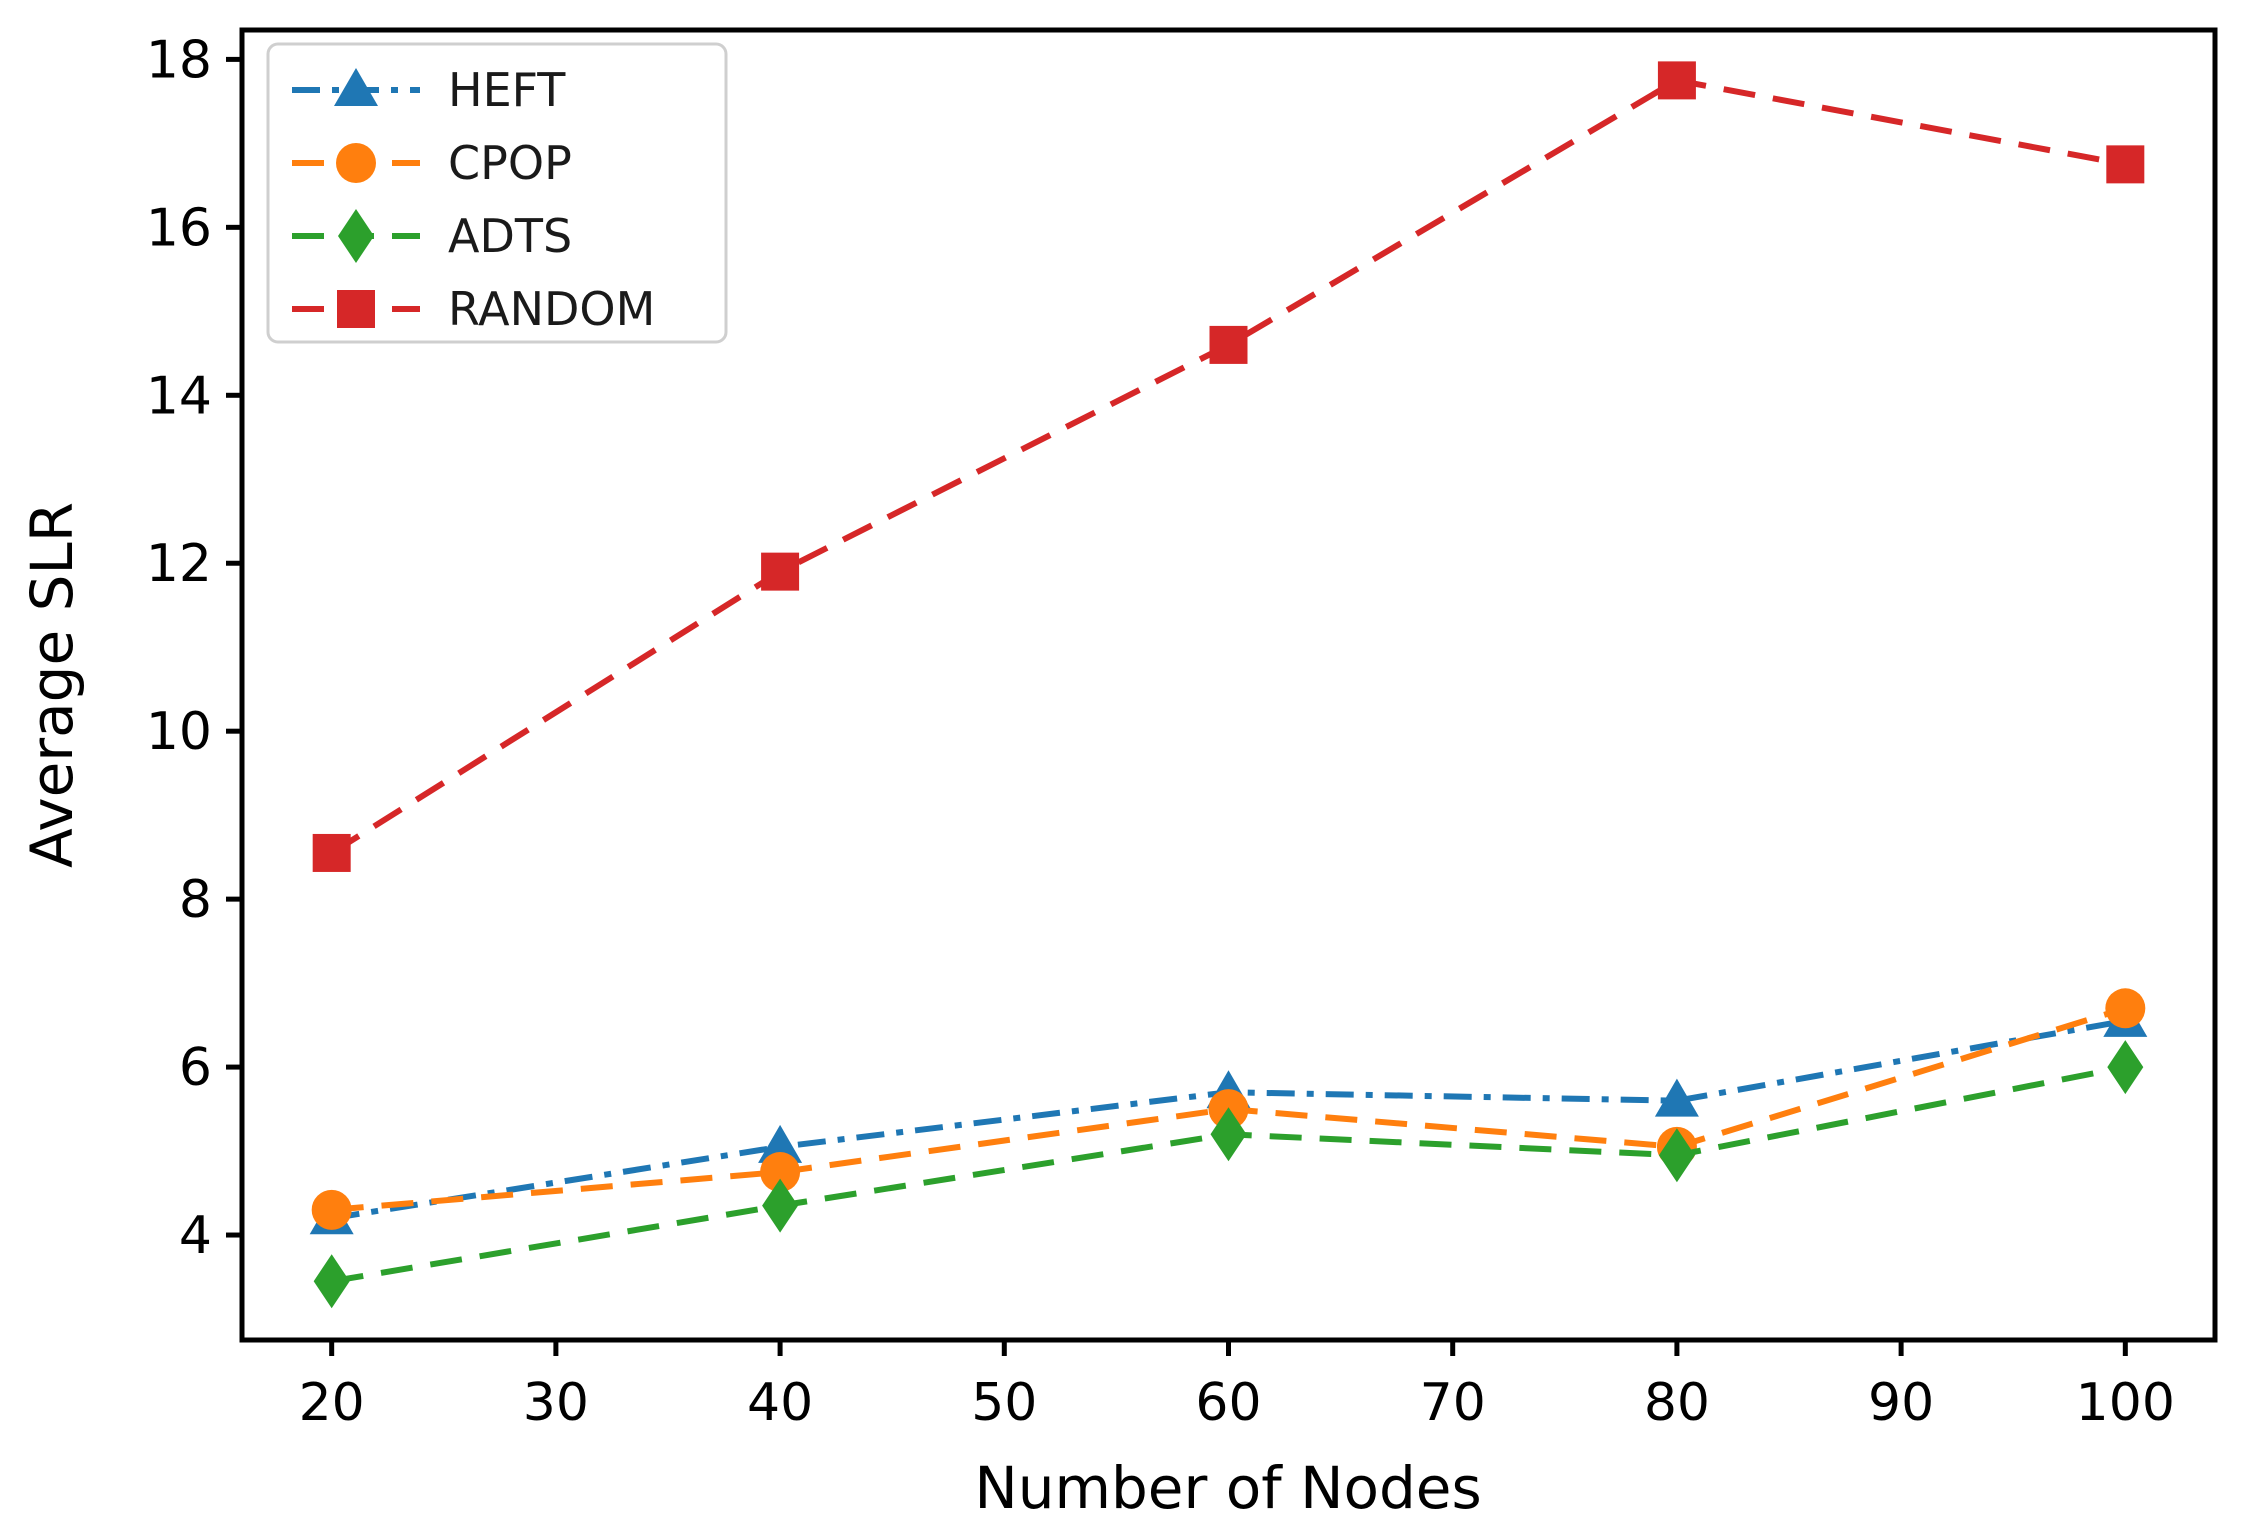 Image resolution: width=2246 pixels, height=1529 pixels. What do you see at coordinates (52, 685) in the screenshot?
I see `y-axis-label: Average SLR` at bounding box center [52, 685].